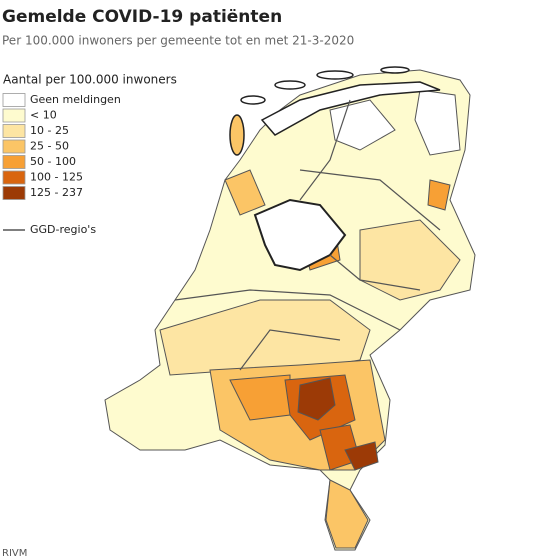 The image size is (560, 560). Describe the element at coordinates (350, 108) in the screenshot. I see `waddenzee` at that location.